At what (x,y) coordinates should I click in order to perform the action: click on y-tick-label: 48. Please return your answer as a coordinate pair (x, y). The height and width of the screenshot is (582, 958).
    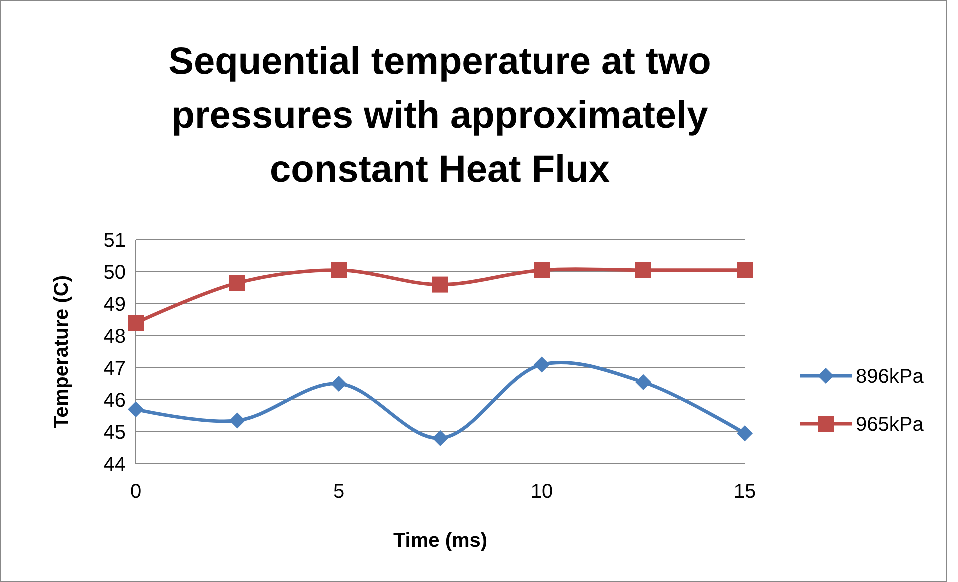
    Looking at the image, I should click on (115, 337).